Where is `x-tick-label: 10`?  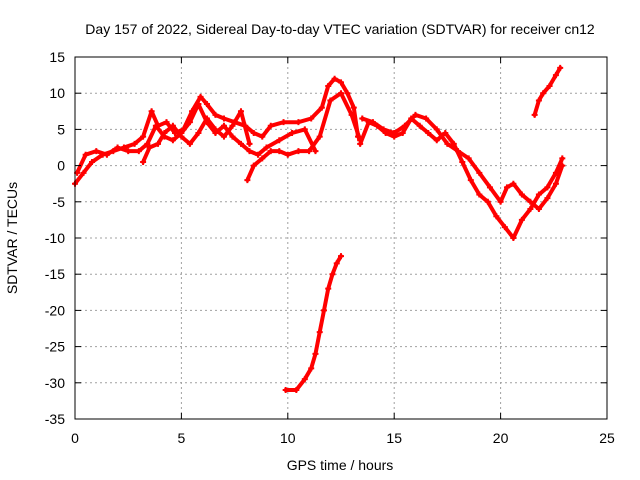 x-tick-label: 10 is located at coordinates (288, 438).